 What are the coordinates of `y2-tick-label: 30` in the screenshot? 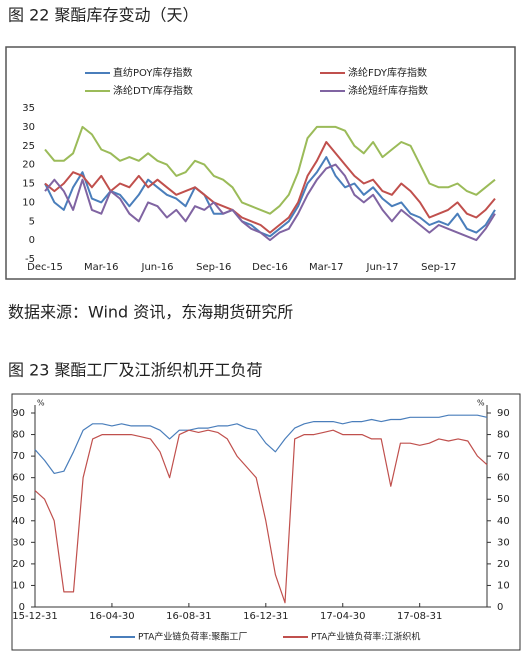 It's located at (503, 542).